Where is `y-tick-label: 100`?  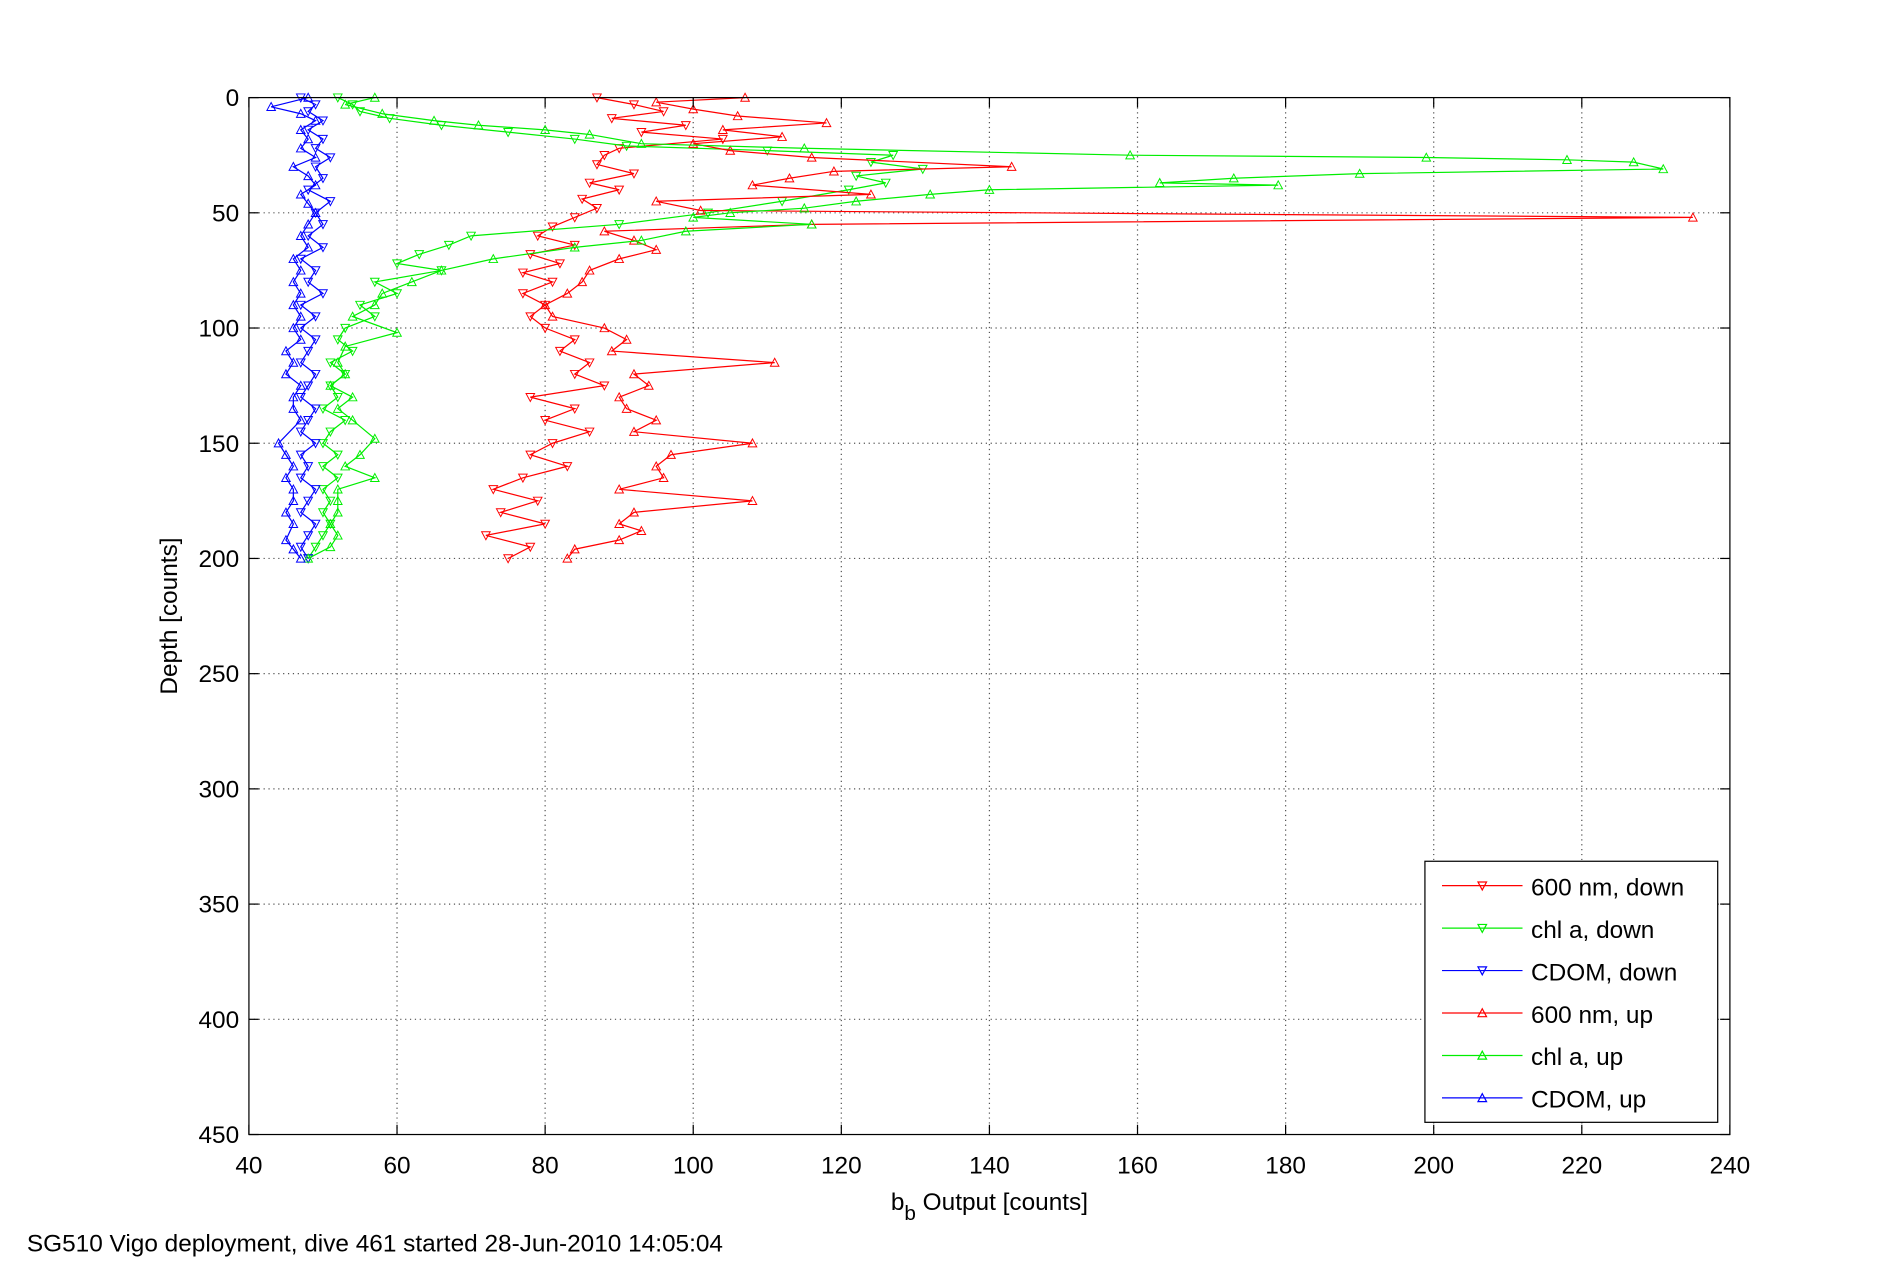 y-tick-label: 100 is located at coordinates (218, 329).